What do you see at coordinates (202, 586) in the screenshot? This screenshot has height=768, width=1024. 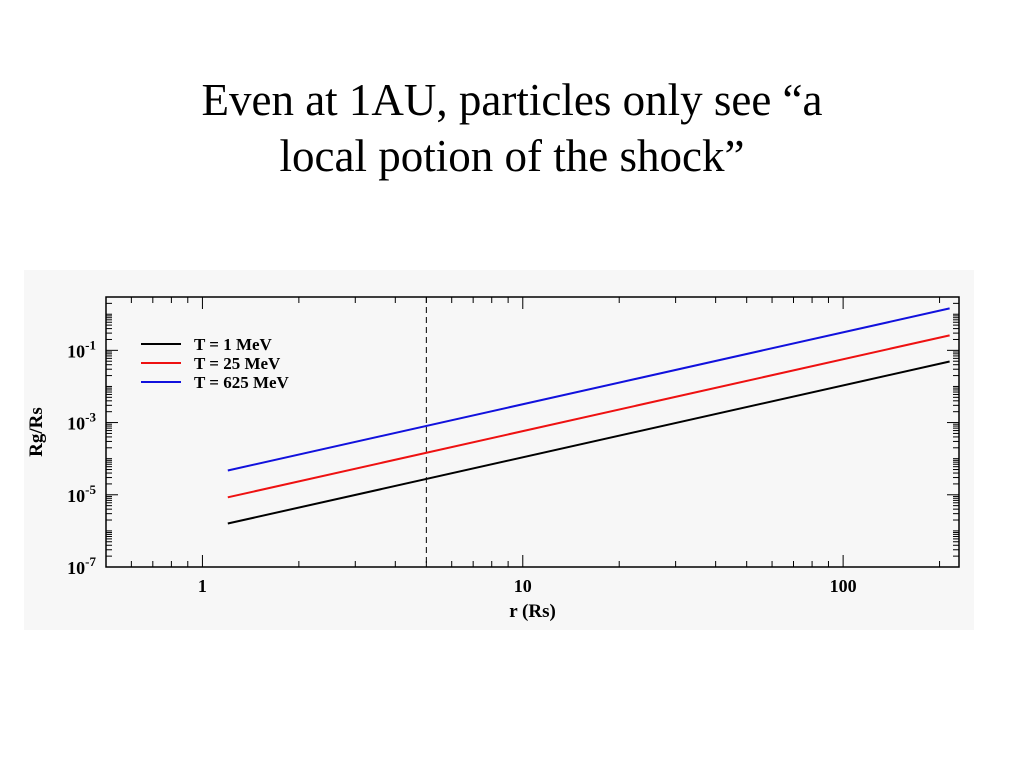 I see `x-tick-label: 1` at bounding box center [202, 586].